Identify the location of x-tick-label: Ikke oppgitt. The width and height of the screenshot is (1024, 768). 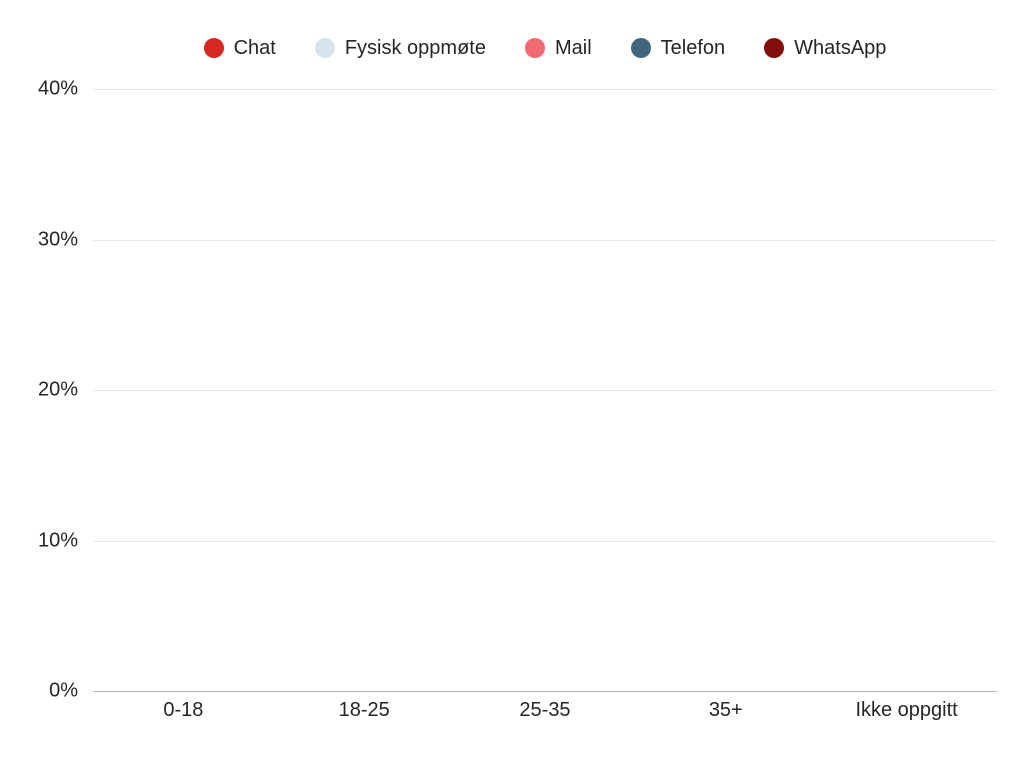
(906, 710).